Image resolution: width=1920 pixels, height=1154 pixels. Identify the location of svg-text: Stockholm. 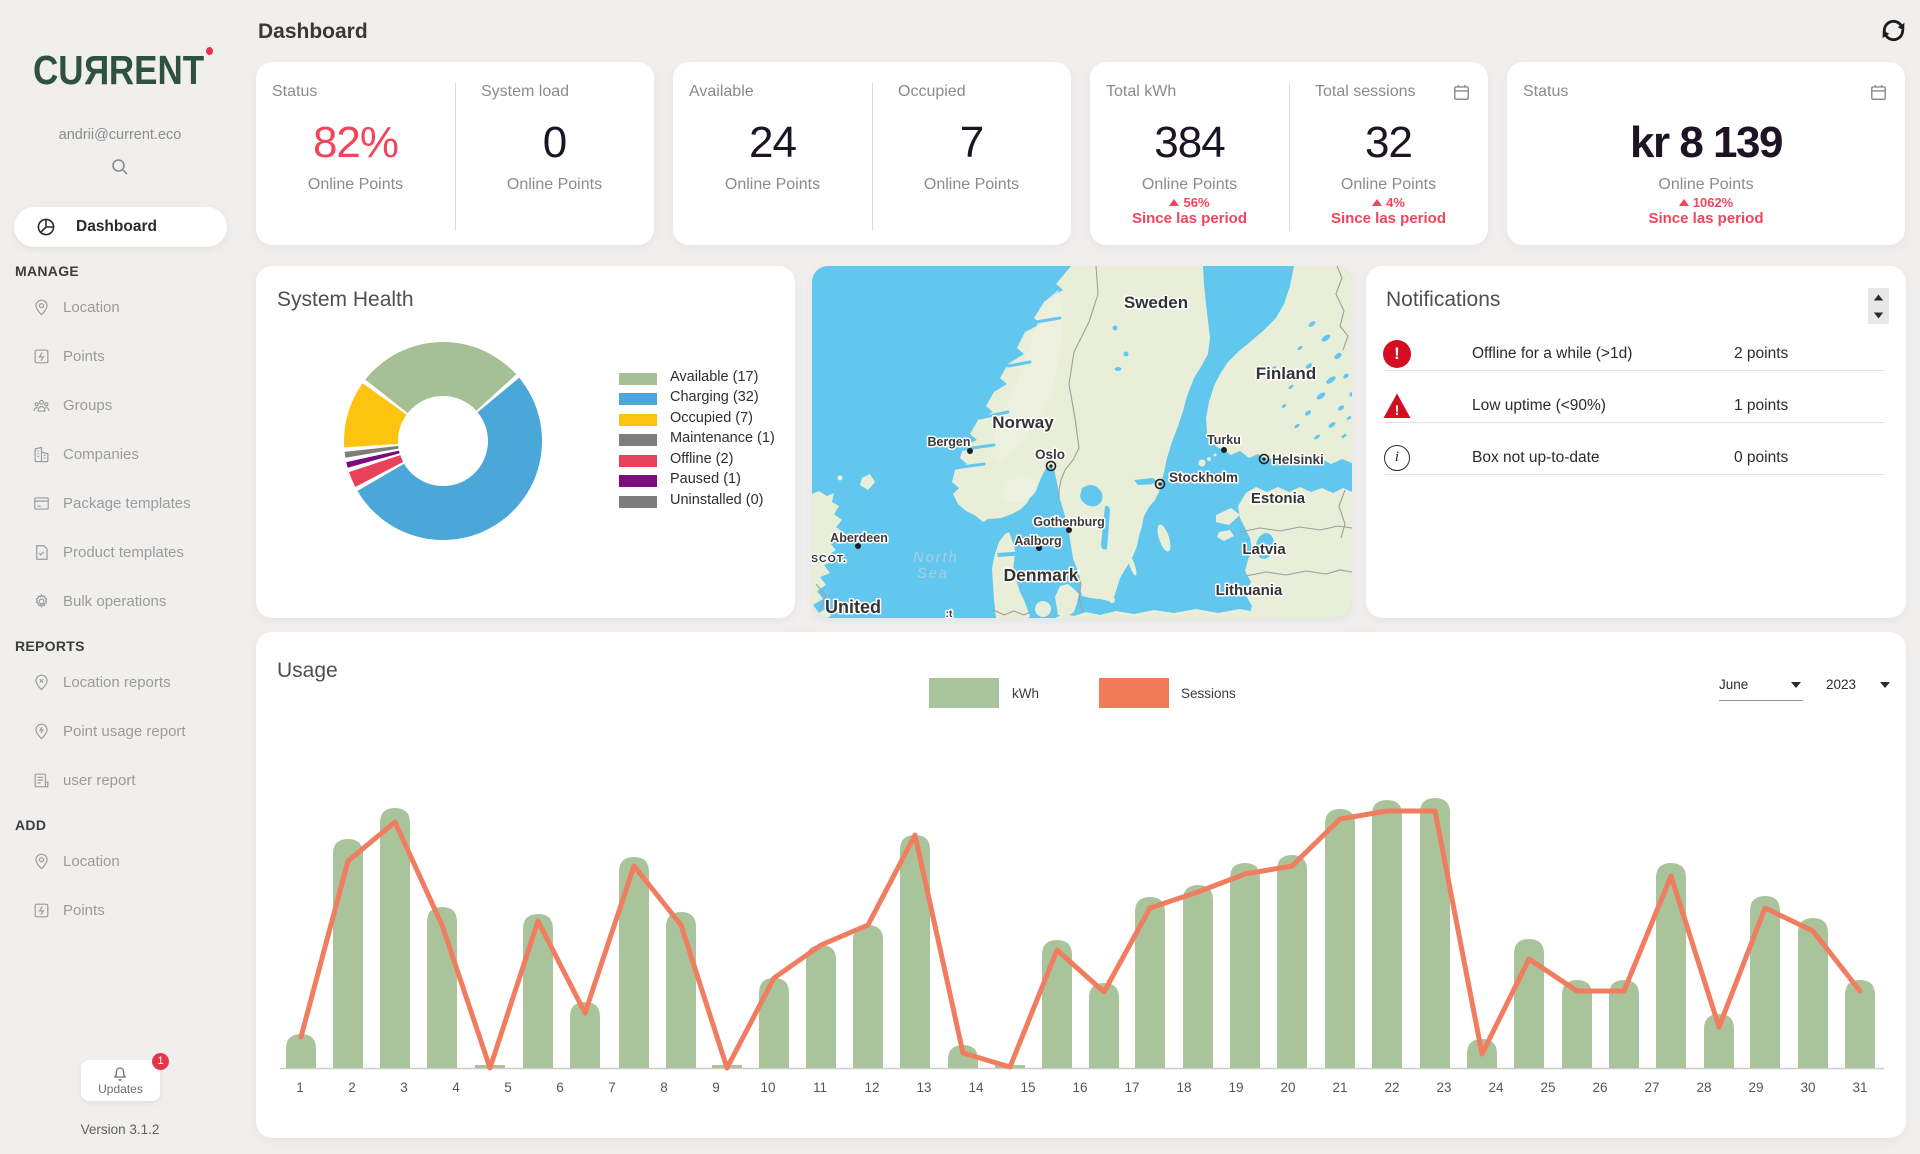
(1203, 477).